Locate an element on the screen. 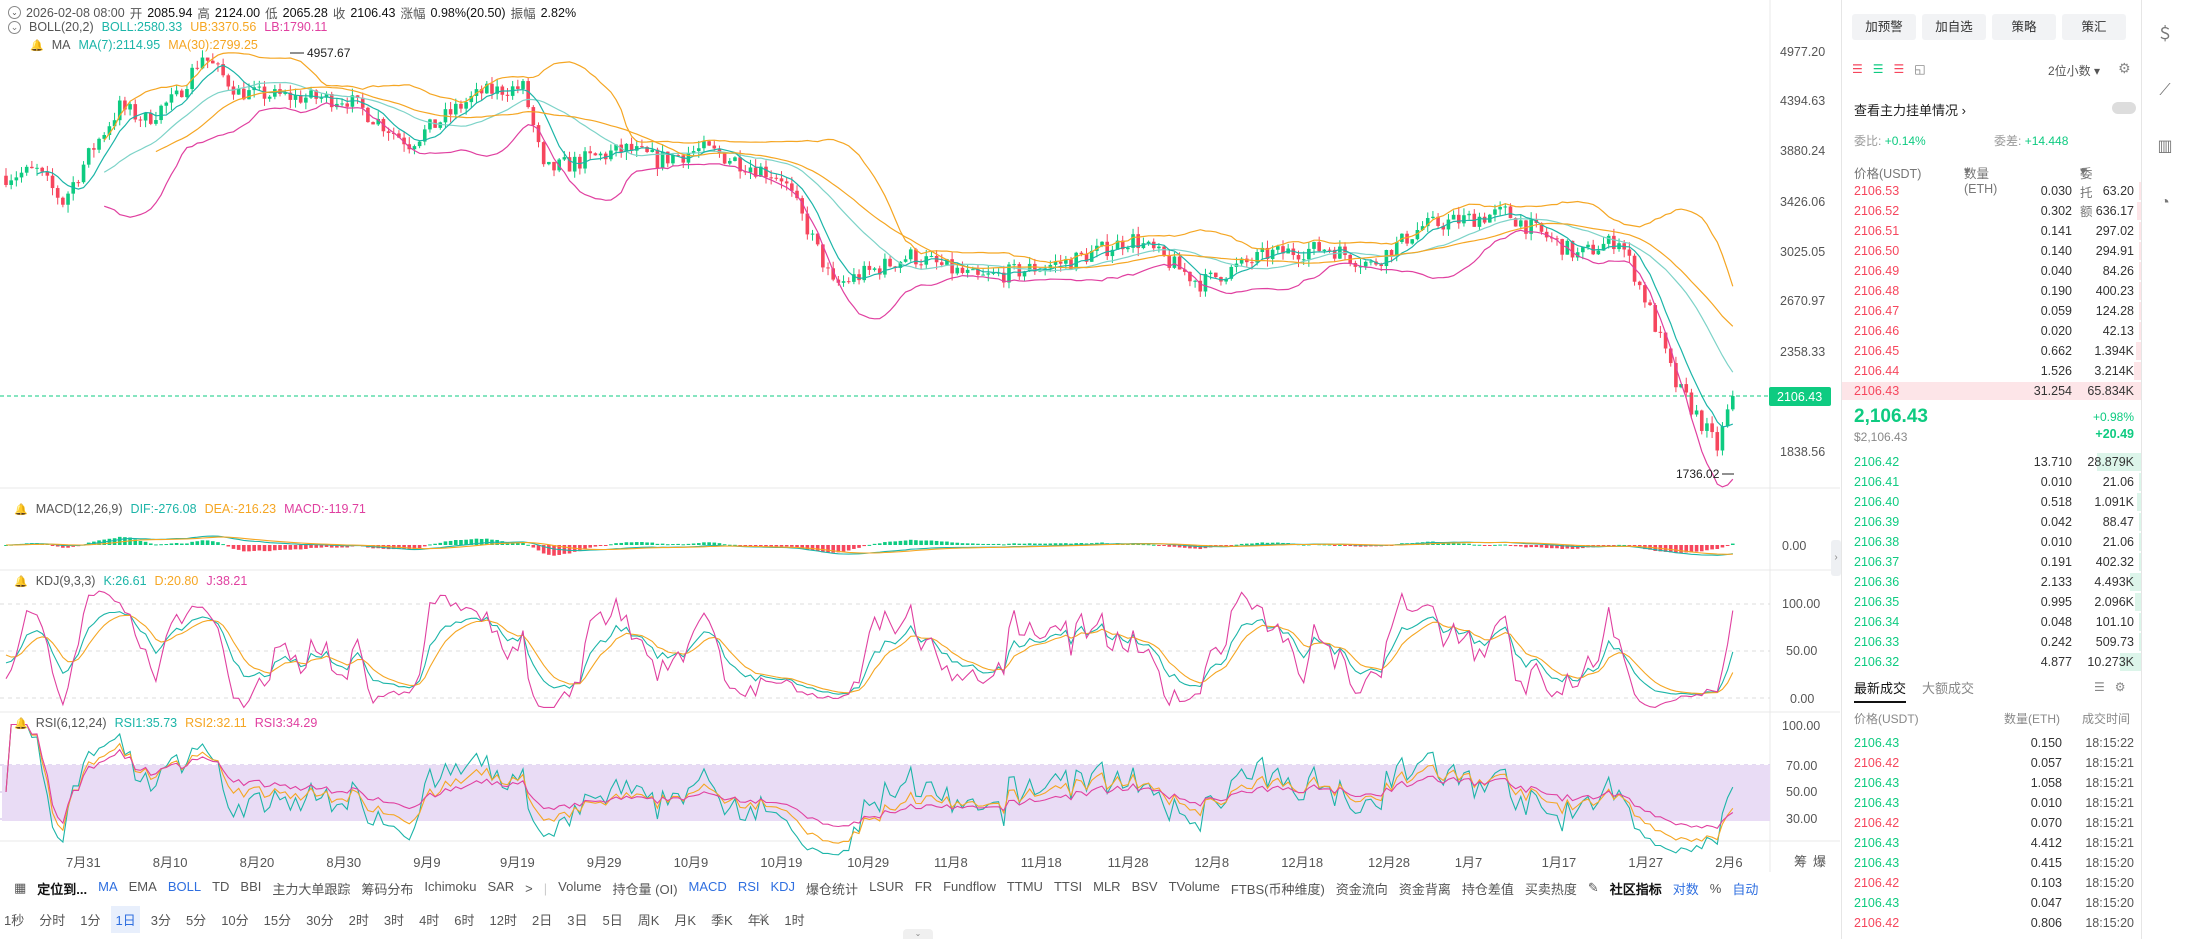 This screenshot has width=2187, height=939. log-scale-toggle: 对数 is located at coordinates (1685, 889).